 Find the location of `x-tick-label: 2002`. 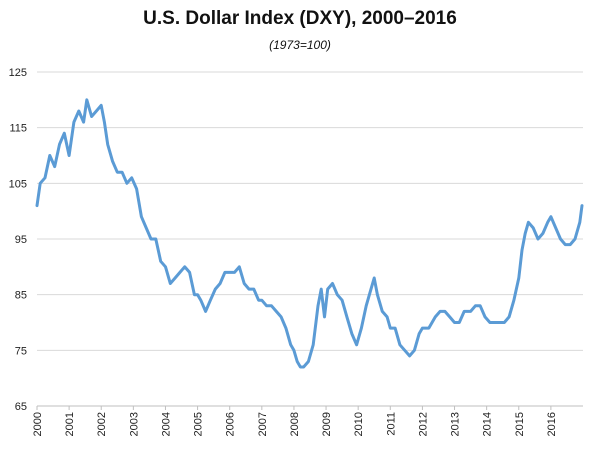

x-tick-label: 2002 is located at coordinates (102, 424).